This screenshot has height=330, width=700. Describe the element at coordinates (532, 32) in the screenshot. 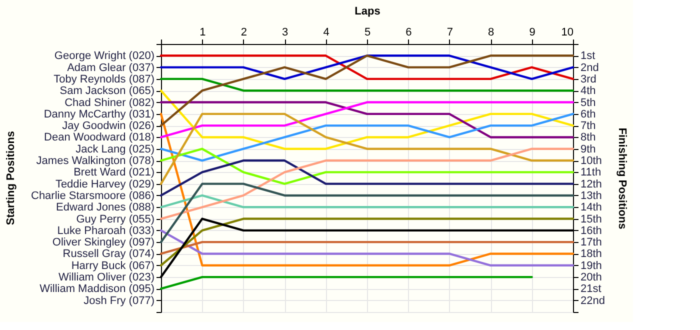

I see `x-tick-label: 9` at that location.